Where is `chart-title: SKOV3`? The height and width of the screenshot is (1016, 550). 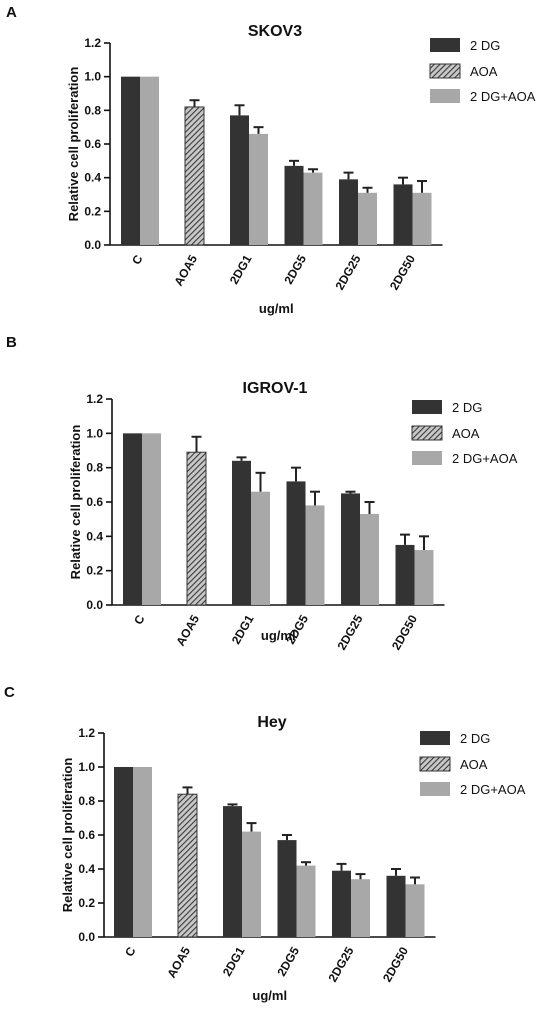 chart-title: SKOV3 is located at coordinates (275, 31).